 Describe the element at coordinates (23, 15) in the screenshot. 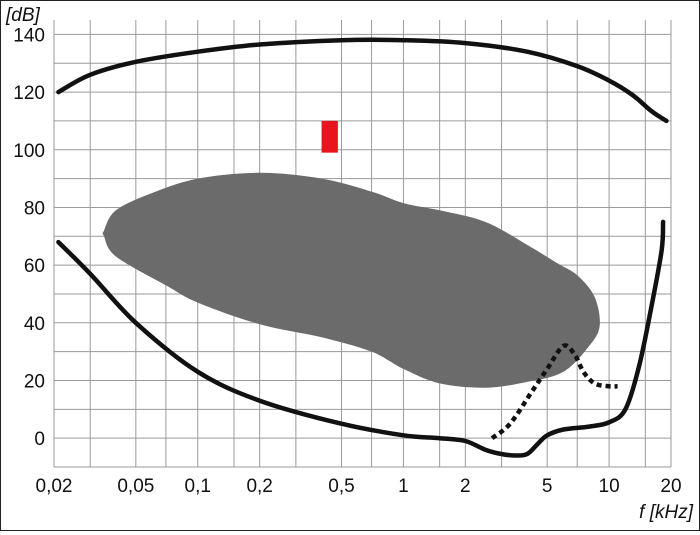

I see `y-axis-label: [dB]` at that location.